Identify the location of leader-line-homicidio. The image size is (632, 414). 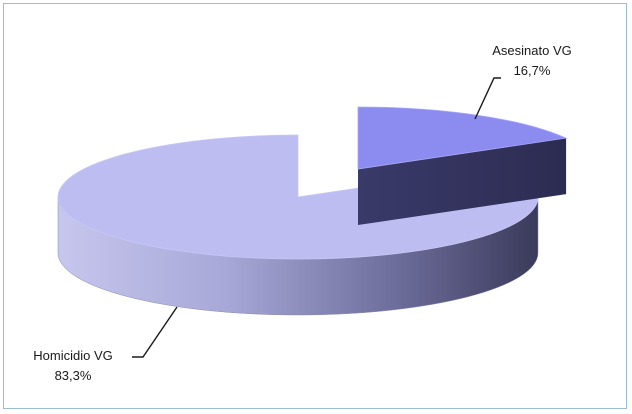
(155, 332).